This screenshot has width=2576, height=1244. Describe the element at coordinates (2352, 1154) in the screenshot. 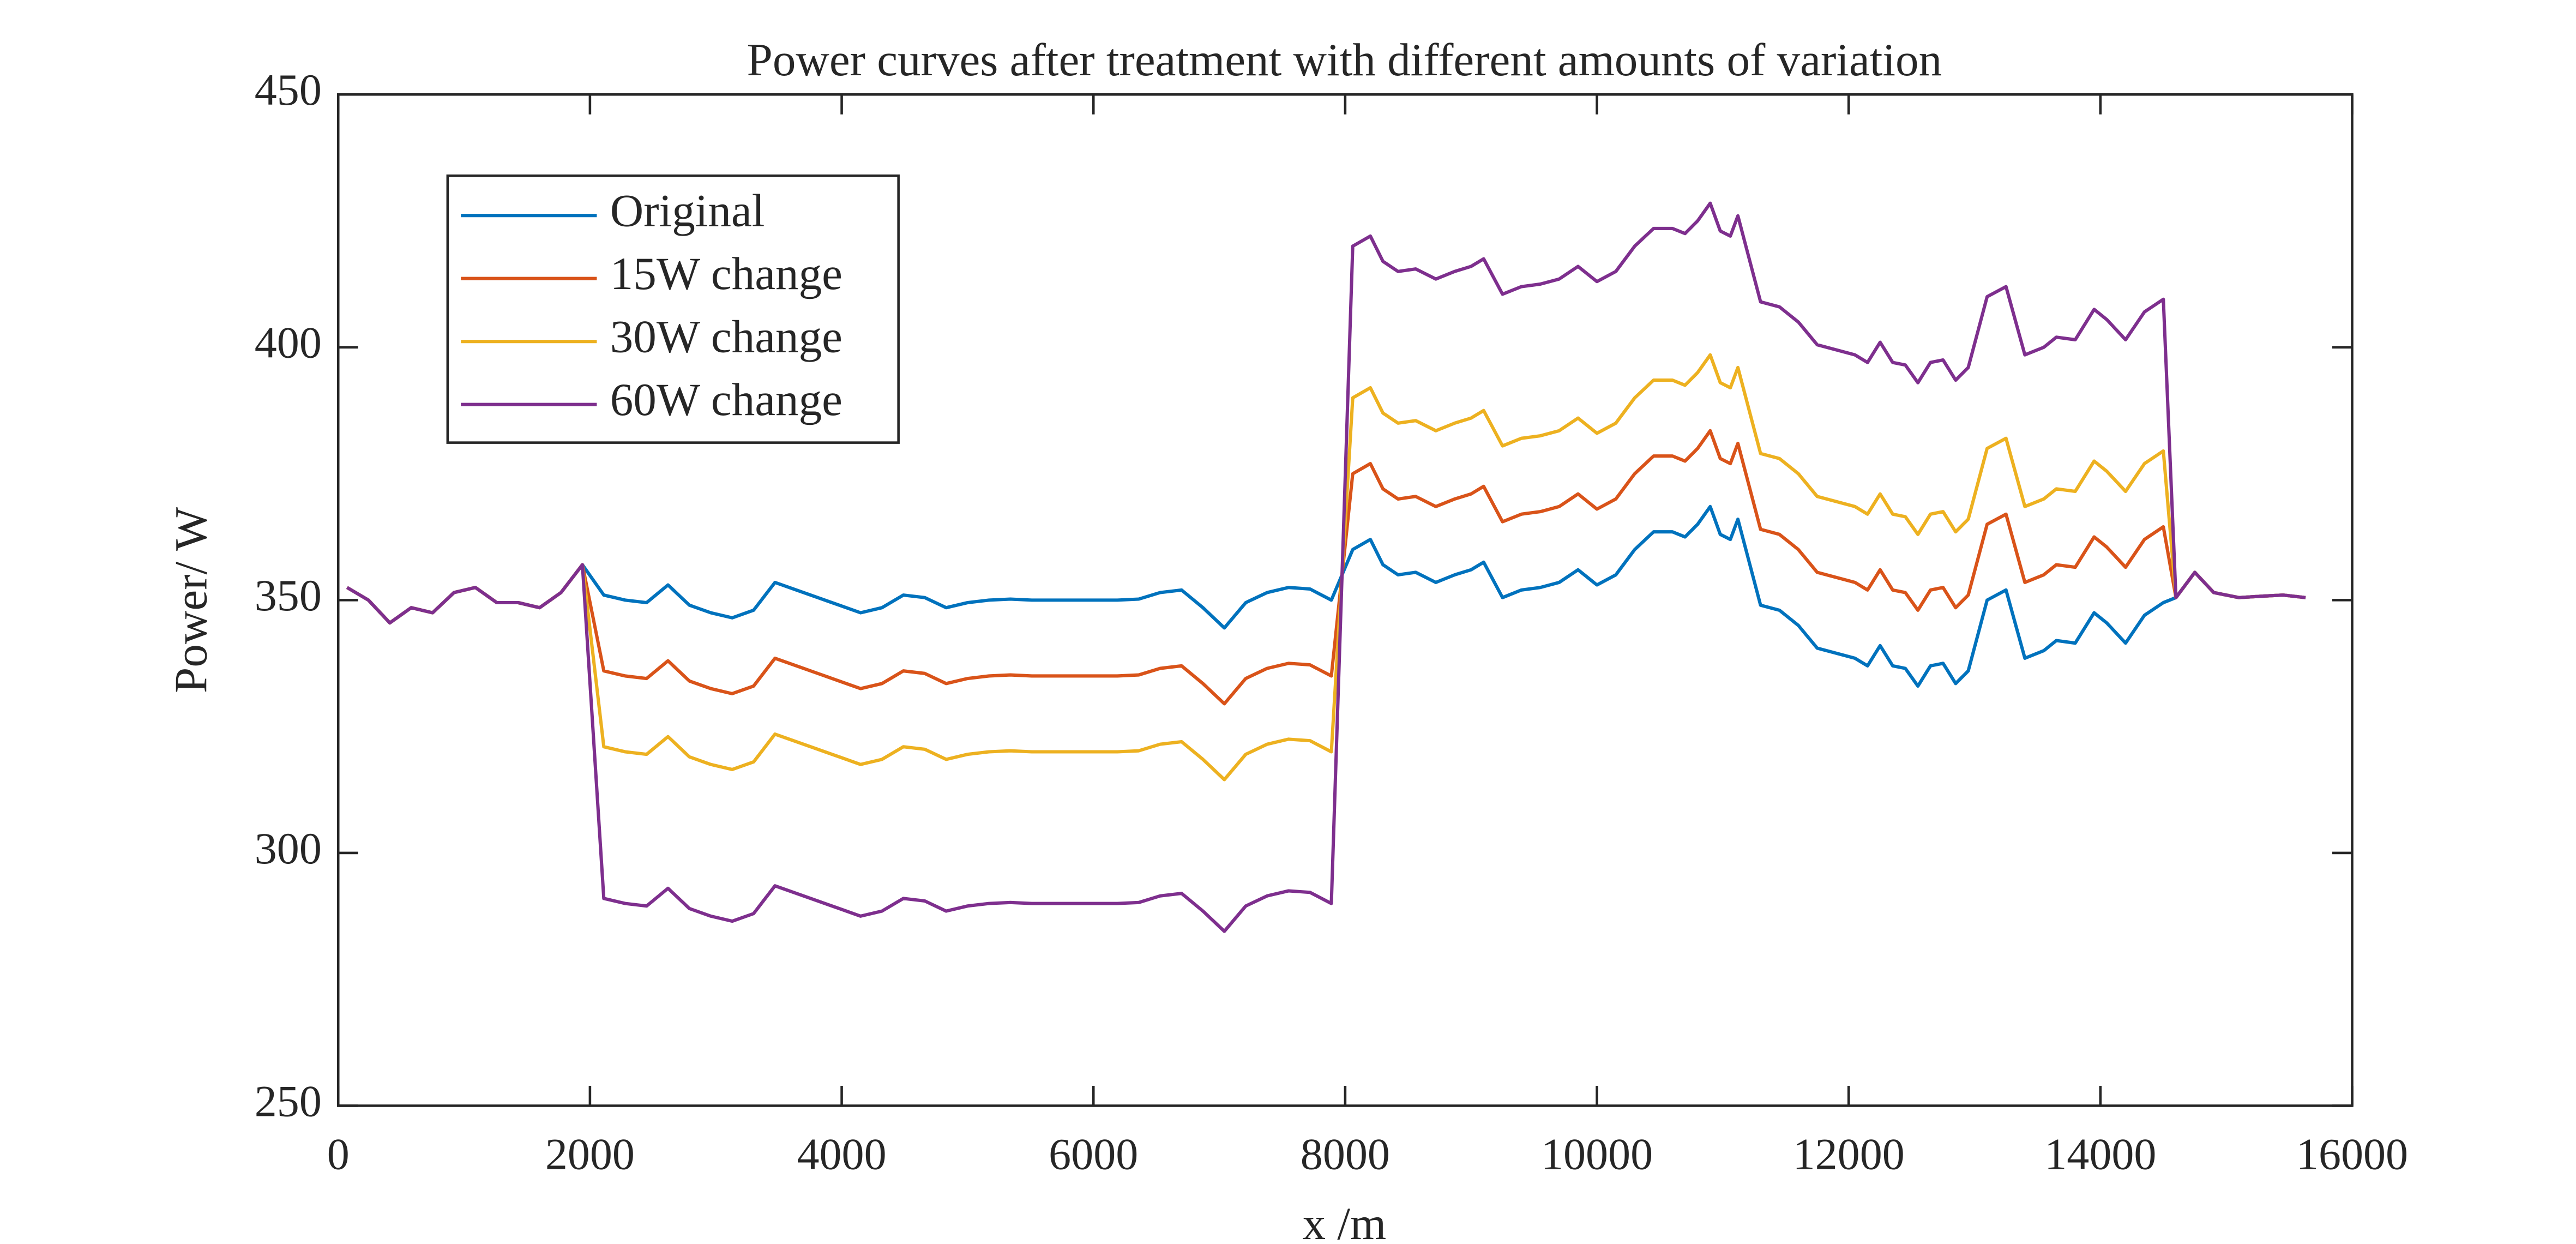

I see `x-tick-label: 16000` at that location.